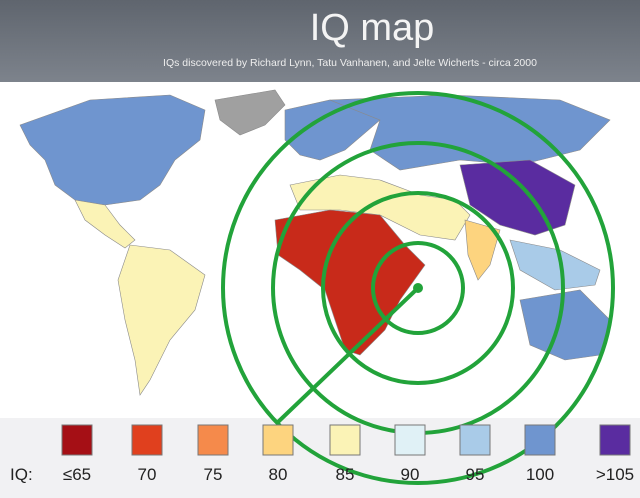 The width and height of the screenshot is (640, 498). I want to click on central-america, so click(105, 224).